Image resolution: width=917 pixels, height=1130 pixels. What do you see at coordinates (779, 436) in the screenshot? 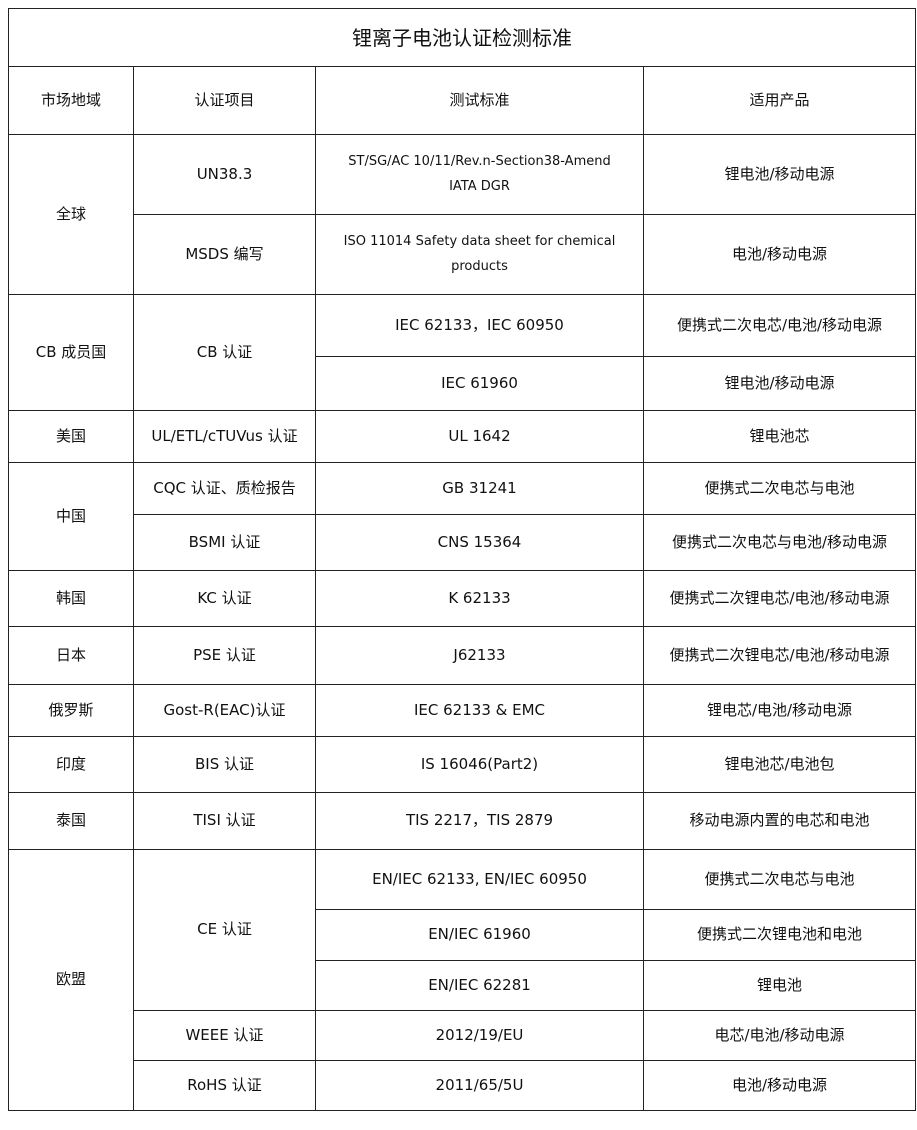
I see `product-cell: 锂电池芯` at bounding box center [779, 436].